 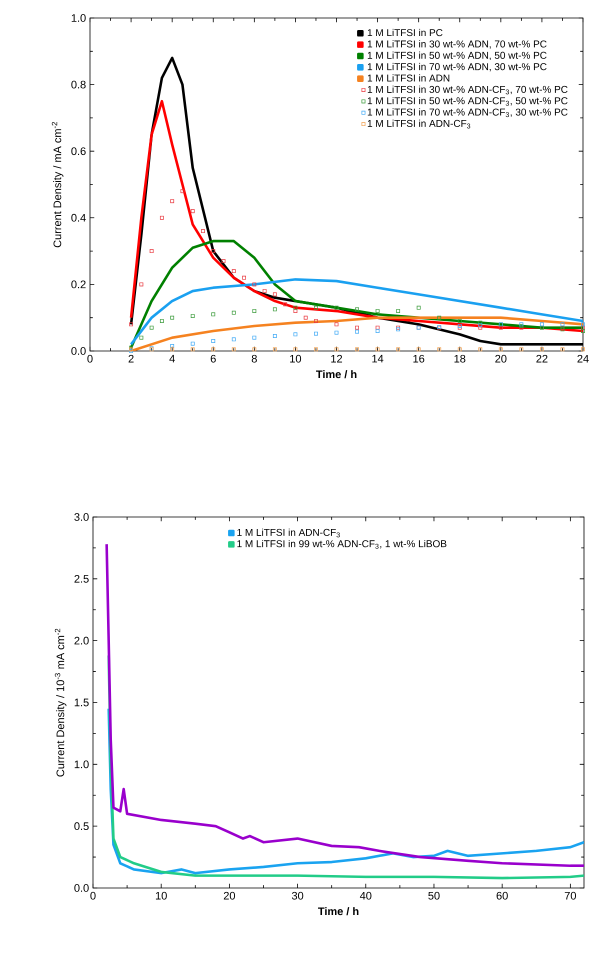 What do you see at coordinates (213, 358) in the screenshot?
I see `x-tick-label: 6` at bounding box center [213, 358].